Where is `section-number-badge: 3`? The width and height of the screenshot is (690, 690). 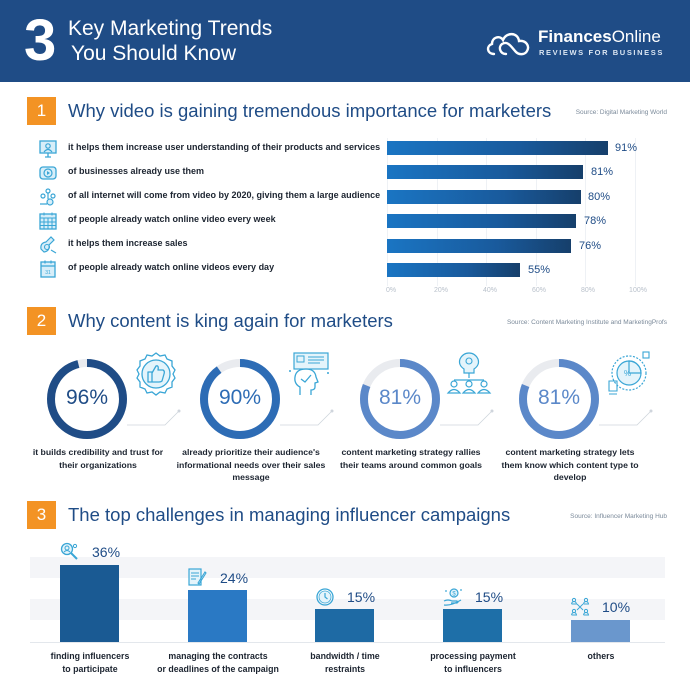
section-number-badge: 3 is located at coordinates (41, 515).